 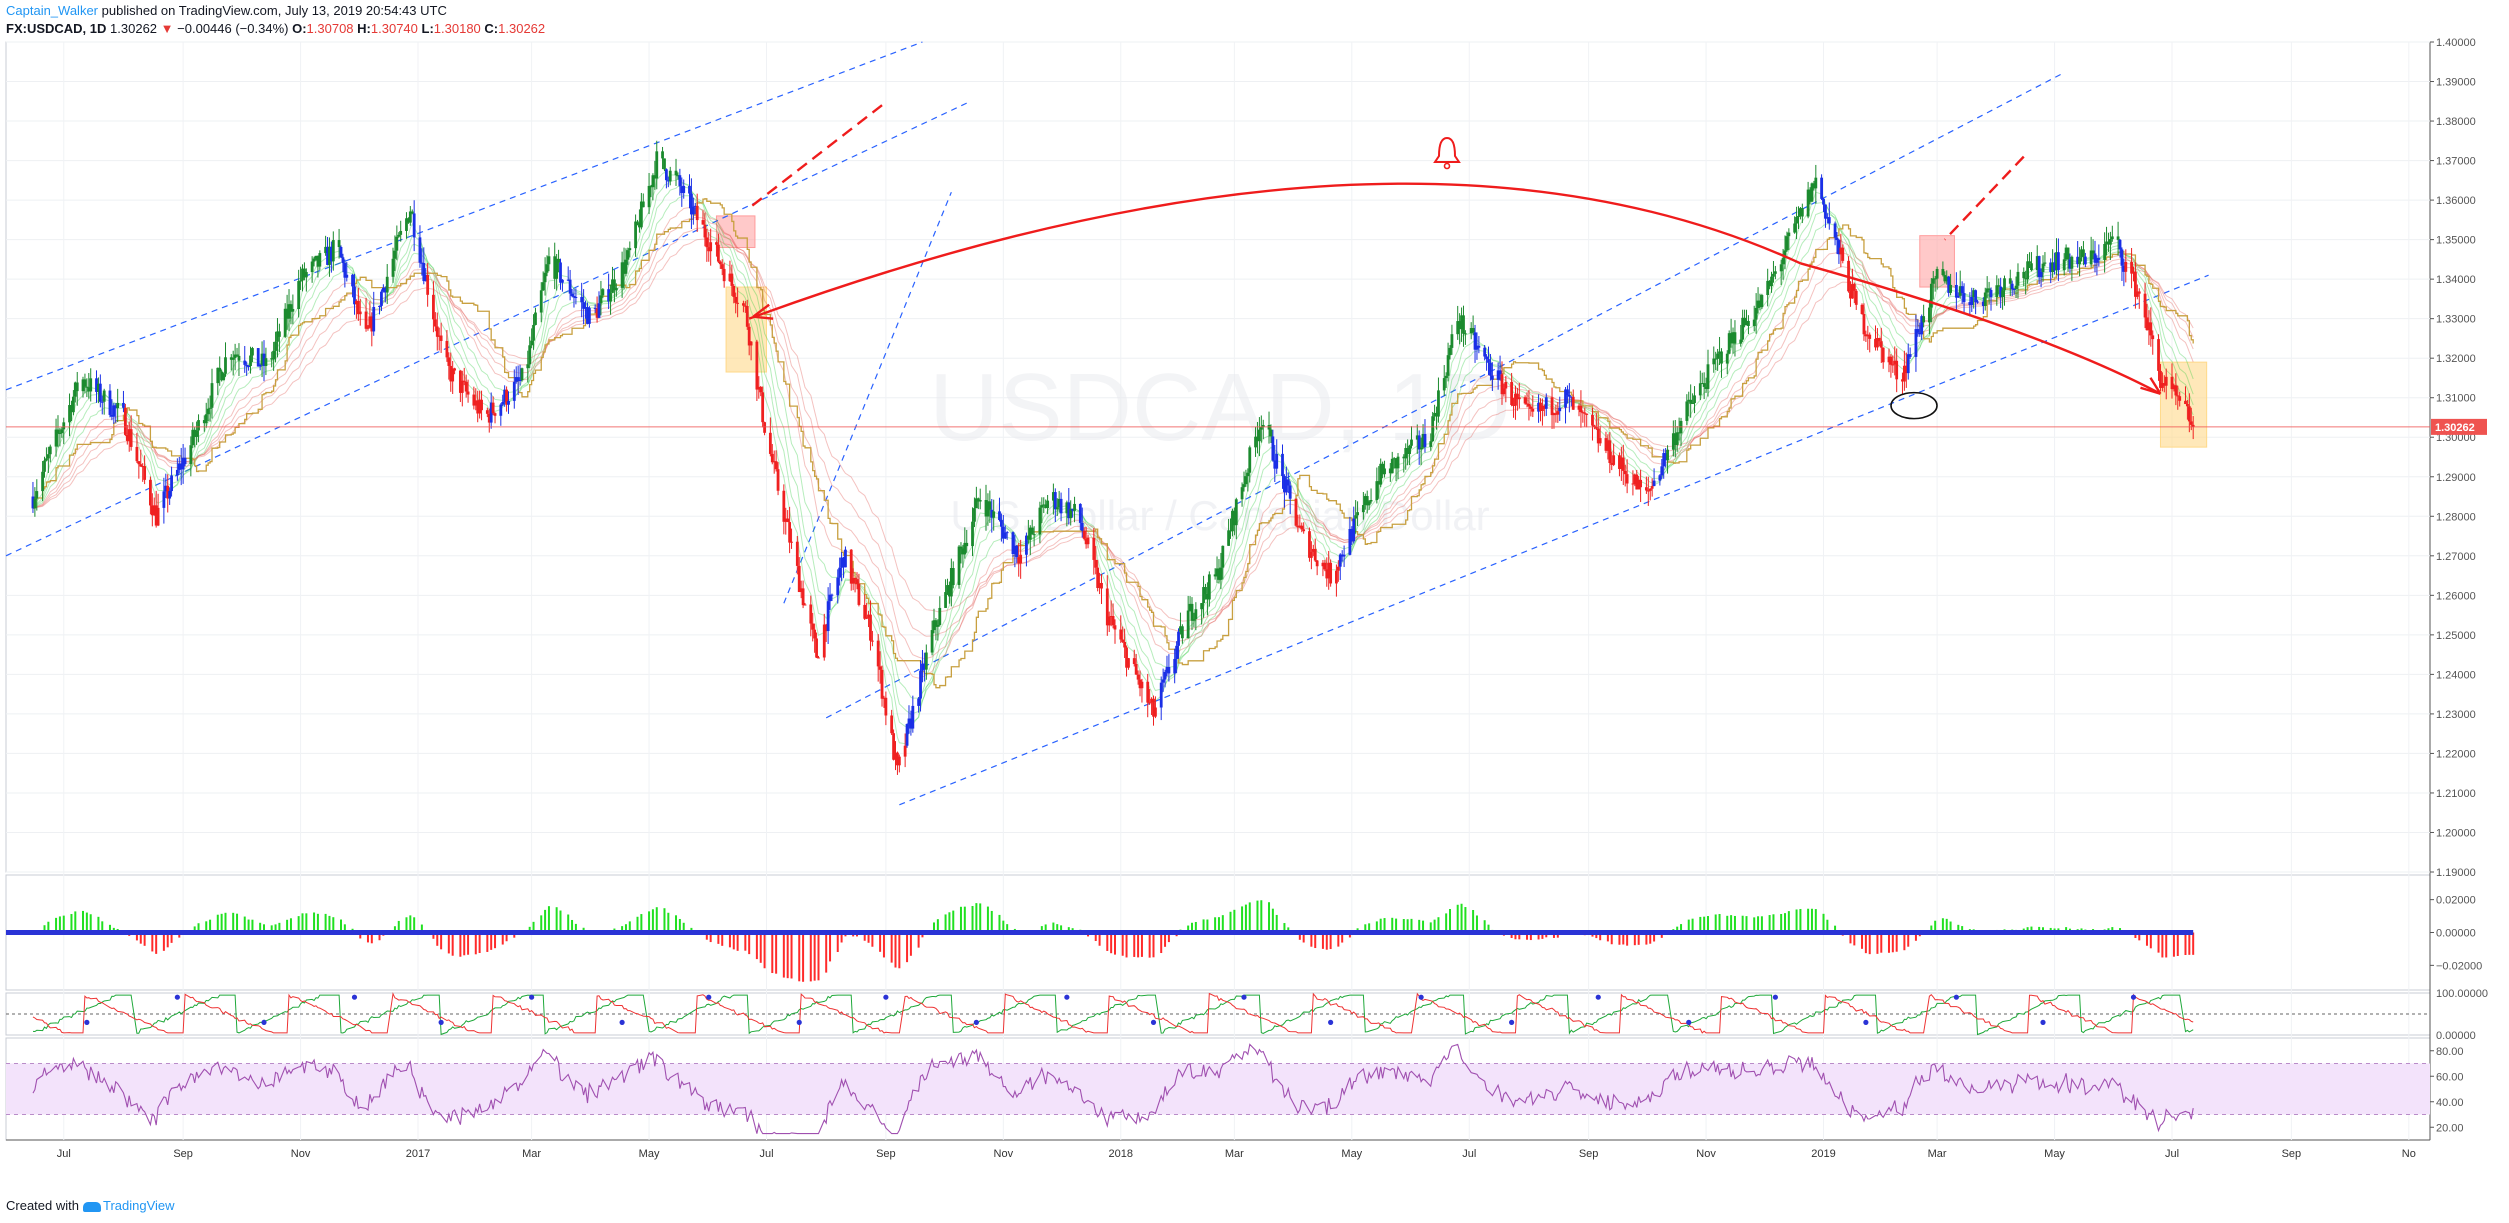 I want to click on author-link: Captain_Walker, so click(x=52, y=10).